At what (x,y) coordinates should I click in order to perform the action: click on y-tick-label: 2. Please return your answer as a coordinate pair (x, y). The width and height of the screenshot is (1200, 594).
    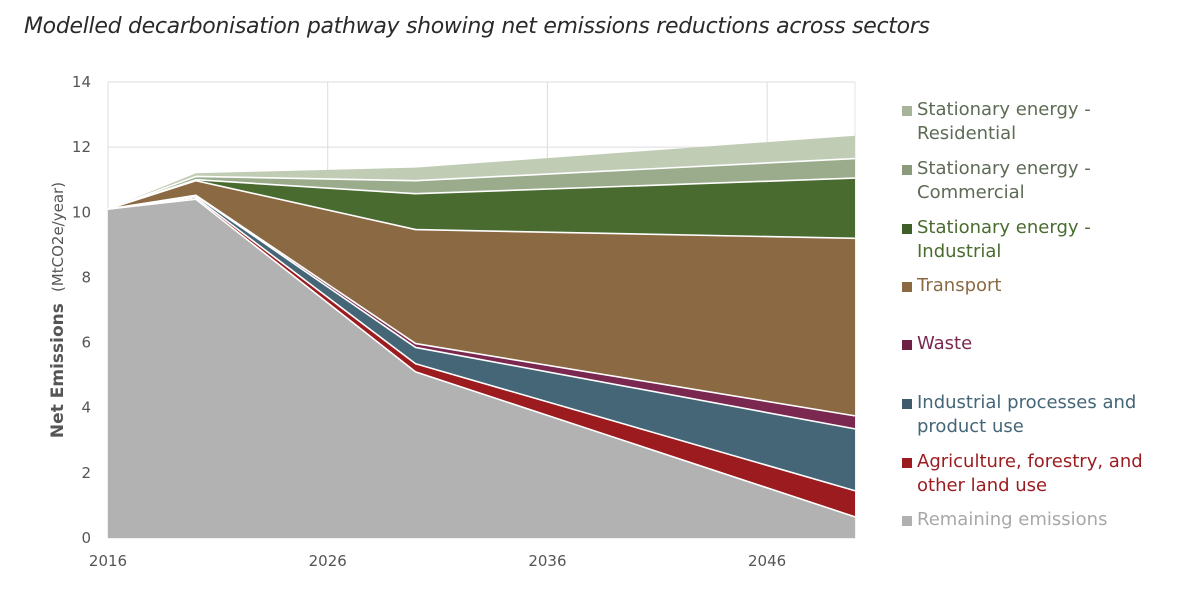
    Looking at the image, I should click on (86, 473).